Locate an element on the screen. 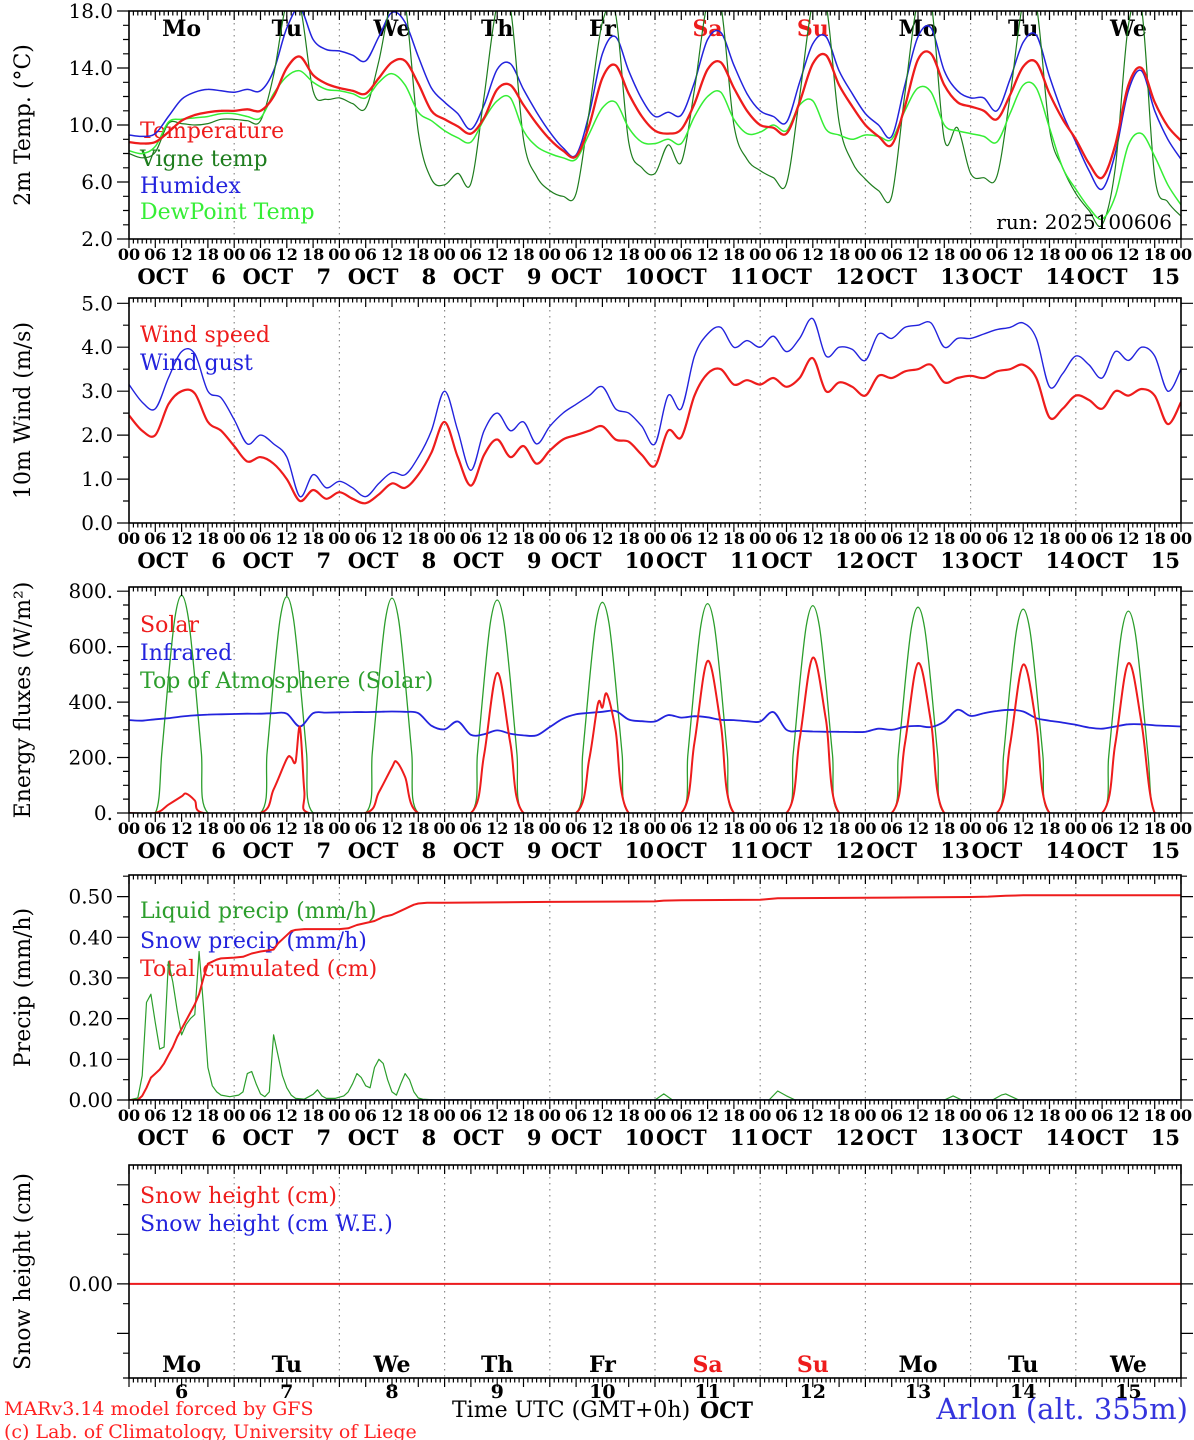 Image resolution: width=1194 pixels, height=1440 pixels. day-number-label: 8 is located at coordinates (391, 1392).